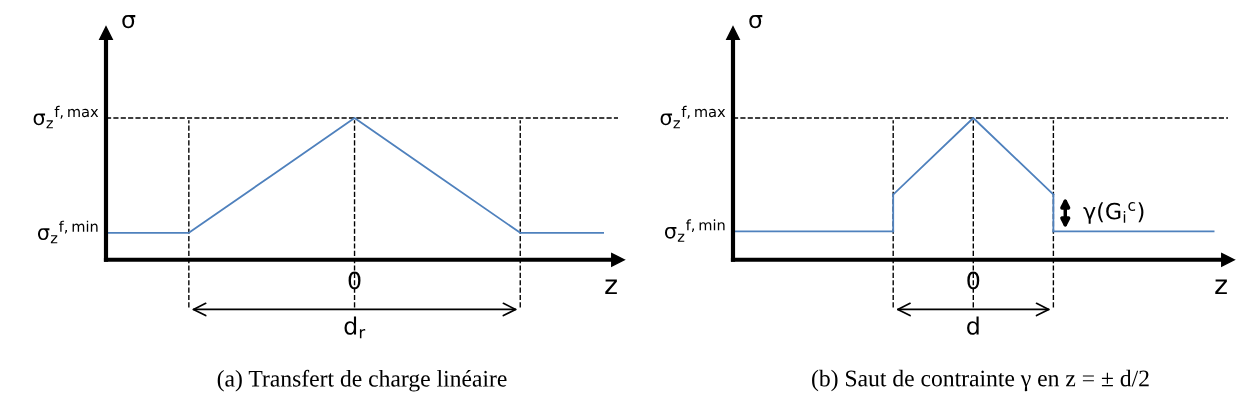 This screenshot has width=1243, height=417. I want to click on text: d, so click(973, 325).